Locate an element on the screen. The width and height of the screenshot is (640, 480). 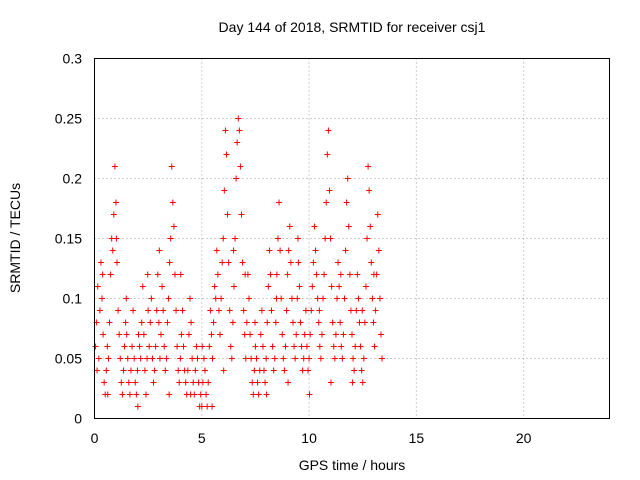
y-tick-label: 0.1 is located at coordinates (73, 299).